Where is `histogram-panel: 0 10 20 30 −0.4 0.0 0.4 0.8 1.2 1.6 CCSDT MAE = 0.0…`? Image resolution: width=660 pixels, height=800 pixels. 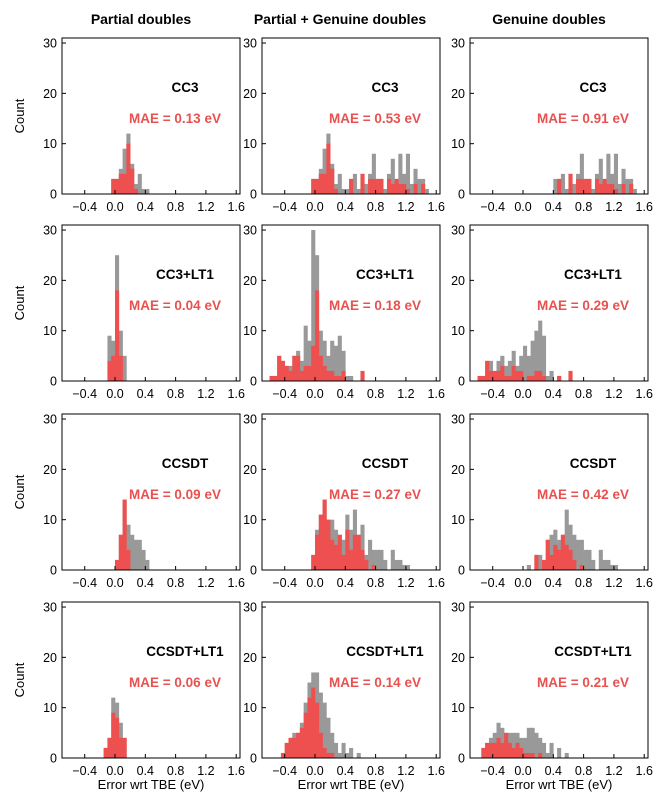 histogram-panel: 0 10 20 30 −0.4 0.0 0.4 0.8 1.2 1.6 CCSDT MAE = 0.0… is located at coordinates (128, 501).